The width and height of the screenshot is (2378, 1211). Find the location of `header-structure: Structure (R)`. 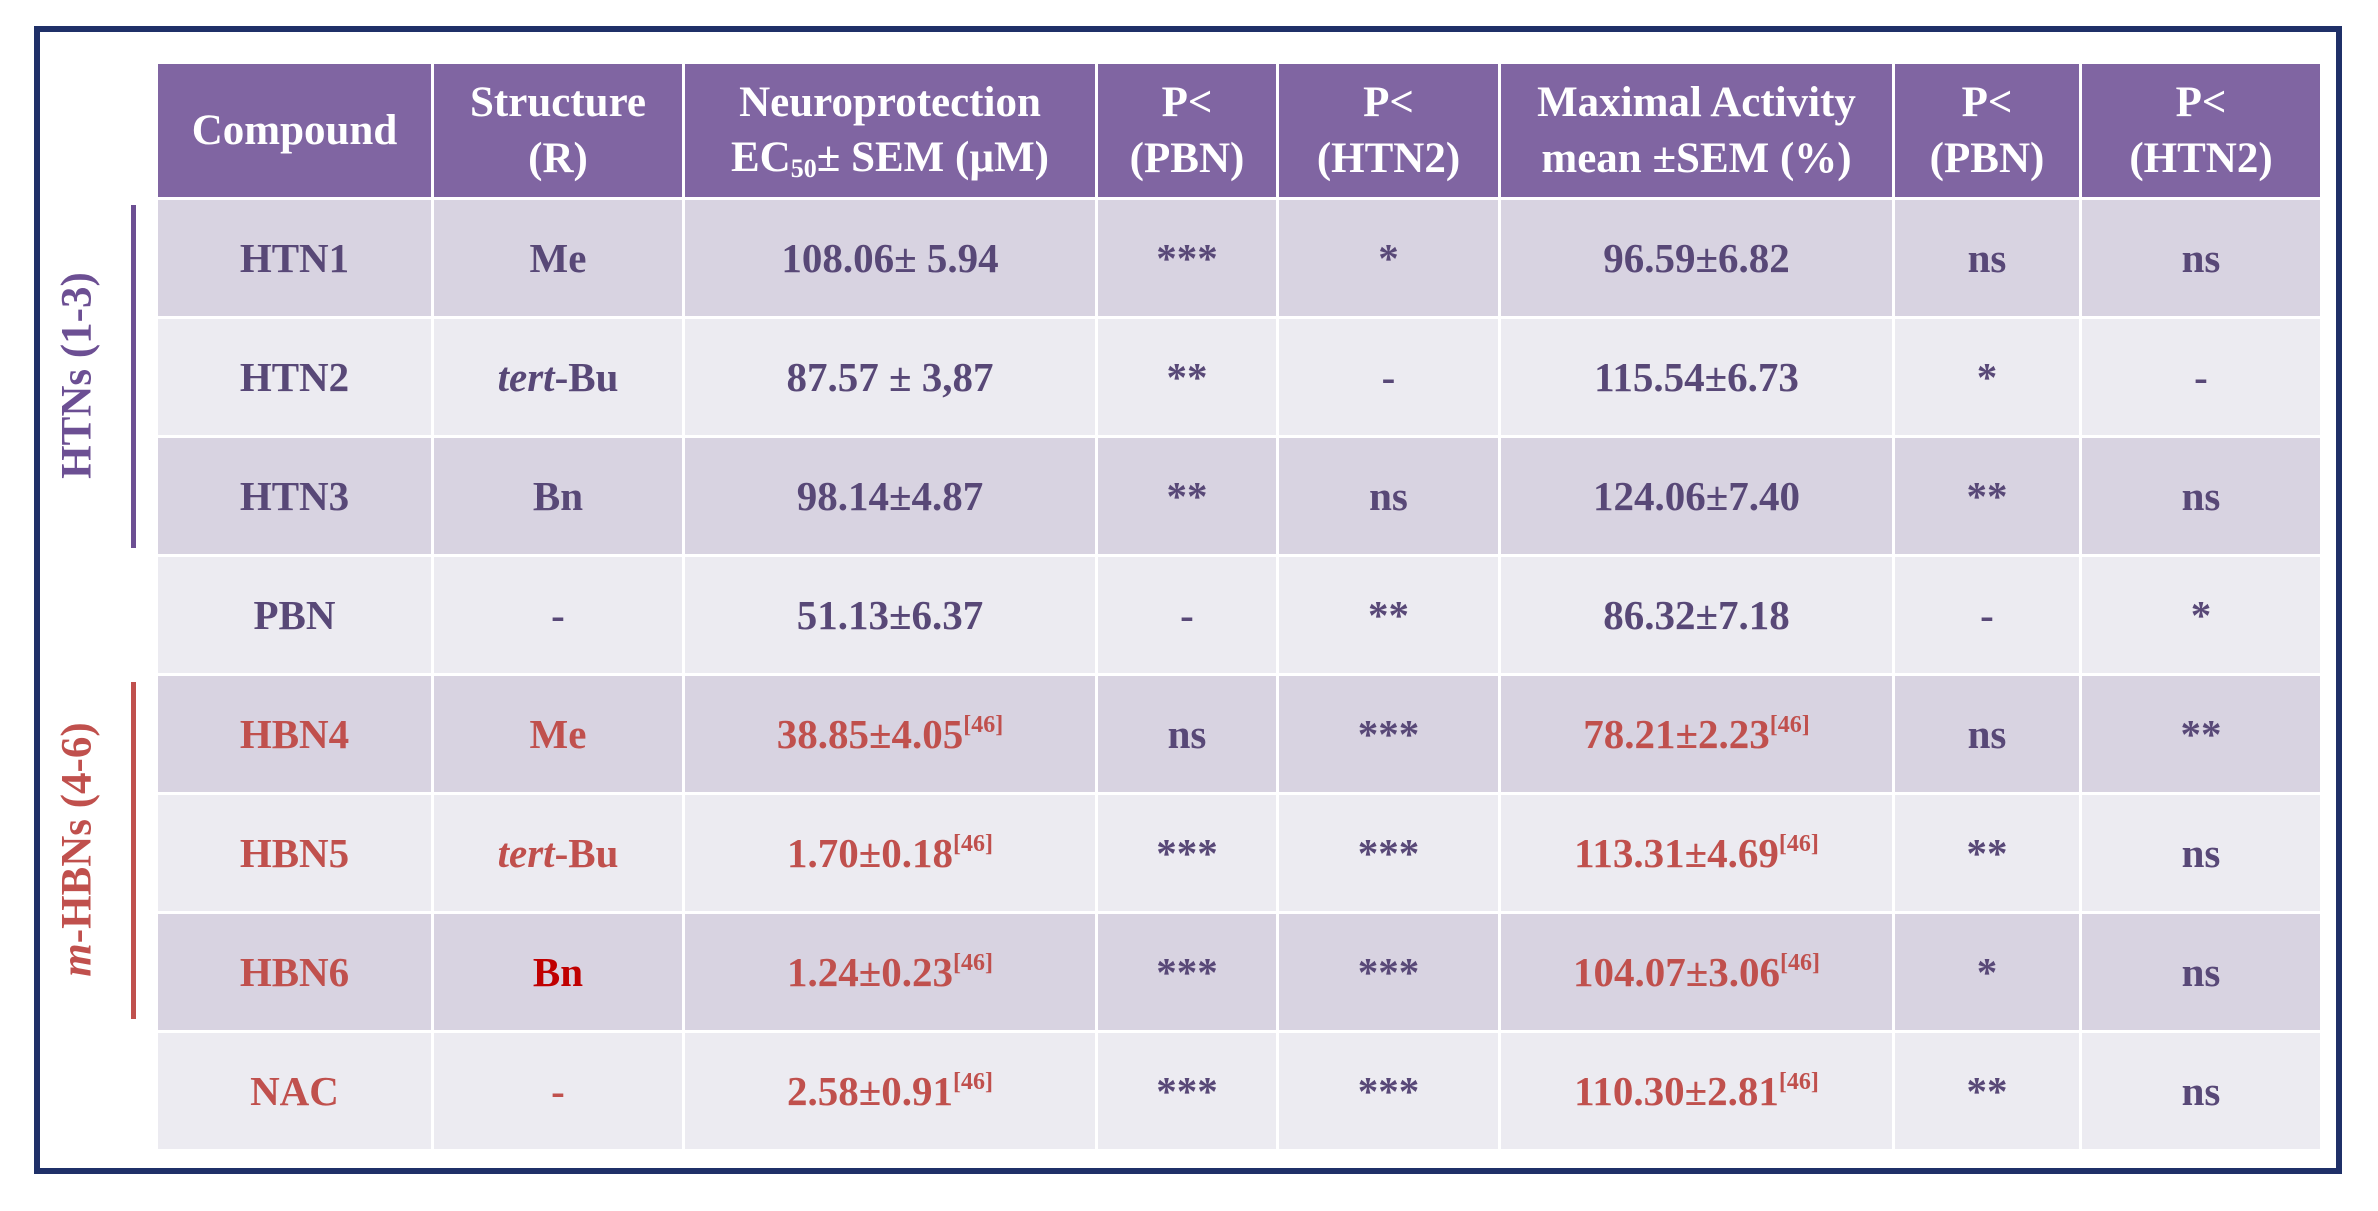

header-structure: Structure (R) is located at coordinates (558, 130).